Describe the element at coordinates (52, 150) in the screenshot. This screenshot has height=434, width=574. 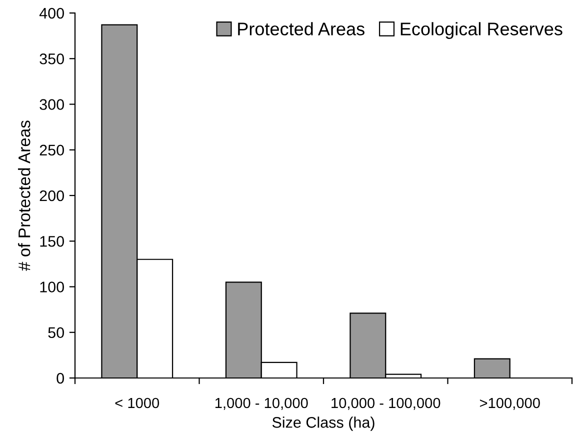
I see `y-tick-label: 250` at that location.